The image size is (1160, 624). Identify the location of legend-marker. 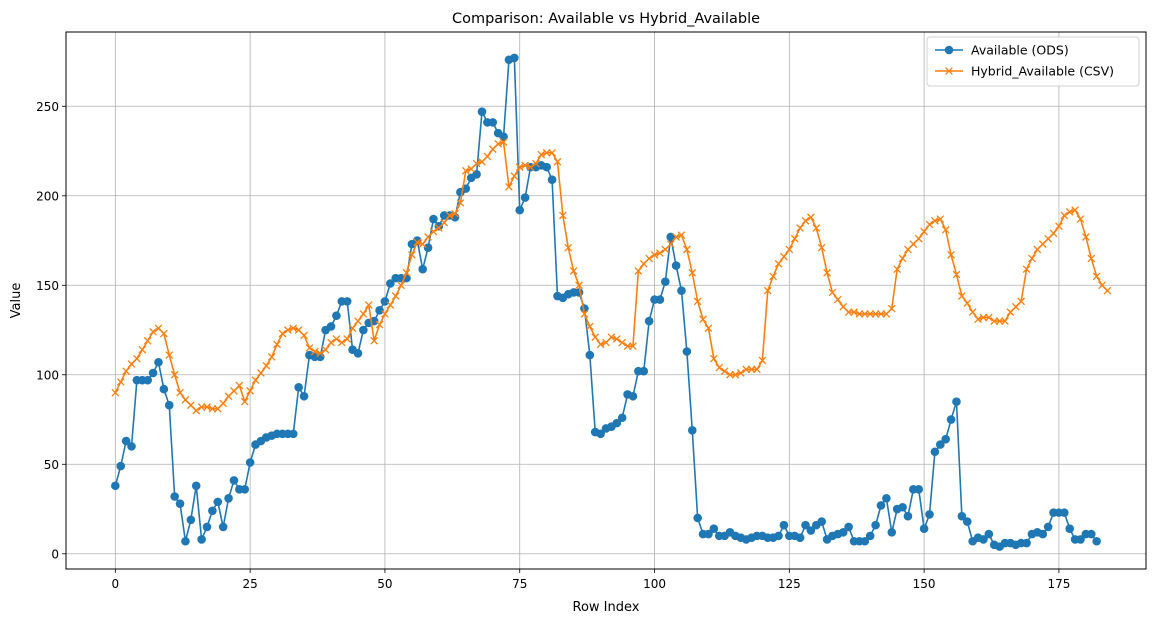
(949, 50).